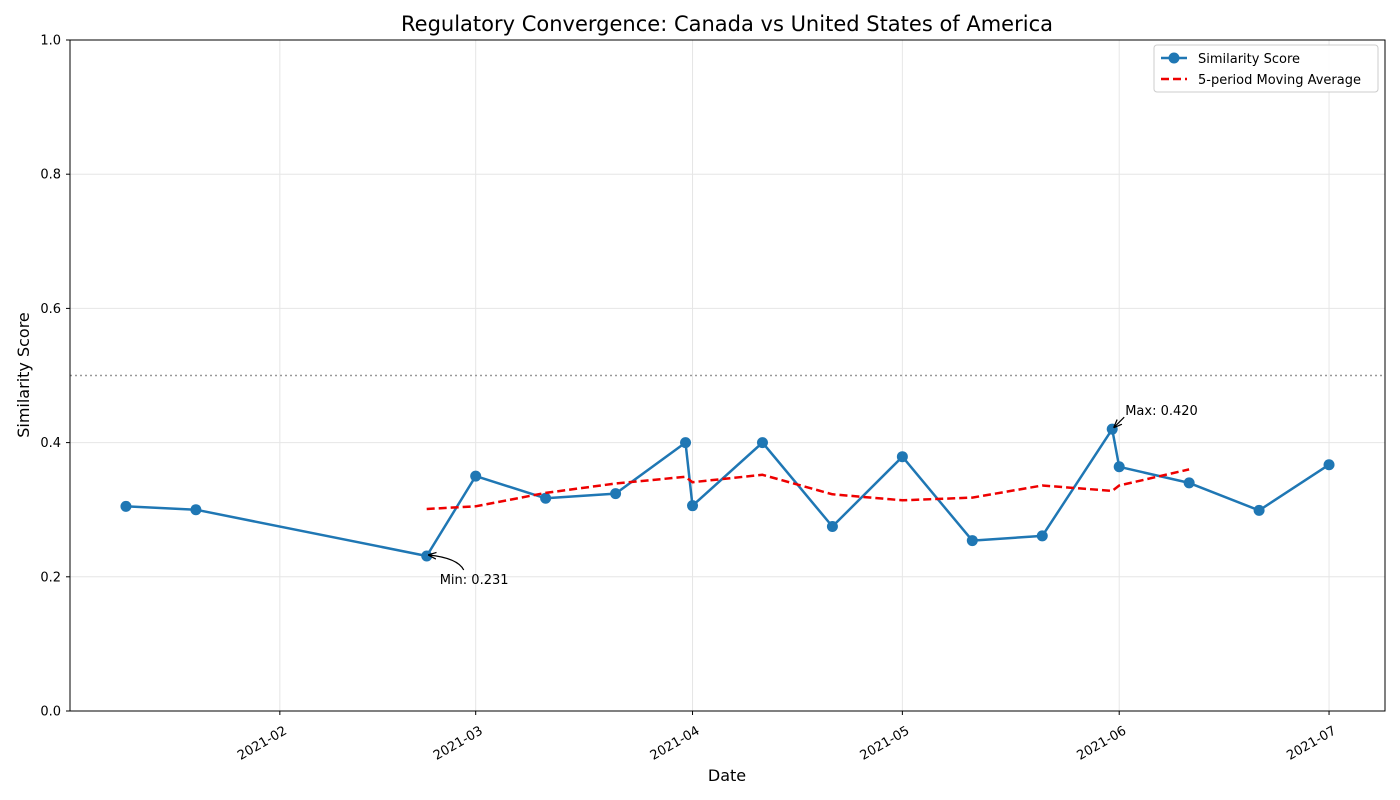 This screenshot has width=1400, height=800. I want to click on legend-marker-similarity-score, so click(1174, 58).